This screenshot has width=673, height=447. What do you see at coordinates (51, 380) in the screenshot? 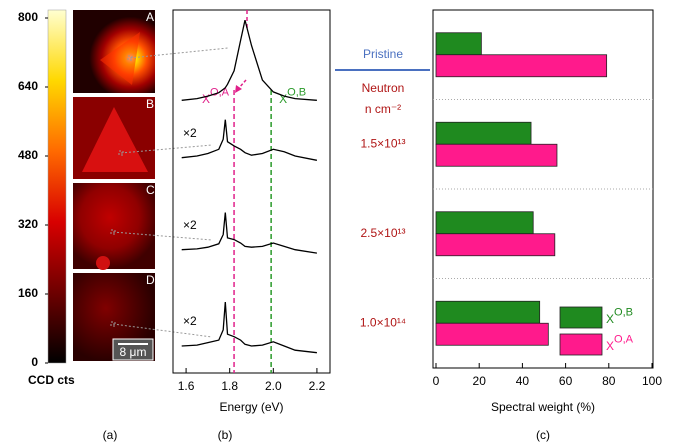
I see `colorbar-label: CCD cts` at bounding box center [51, 380].